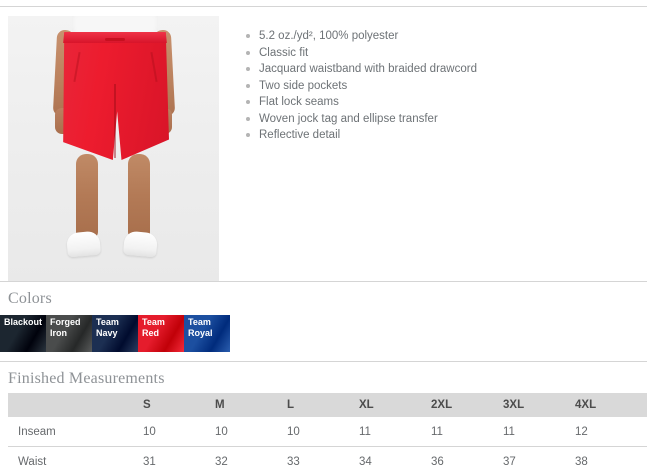  I want to click on column-header-blank, so click(75, 405).